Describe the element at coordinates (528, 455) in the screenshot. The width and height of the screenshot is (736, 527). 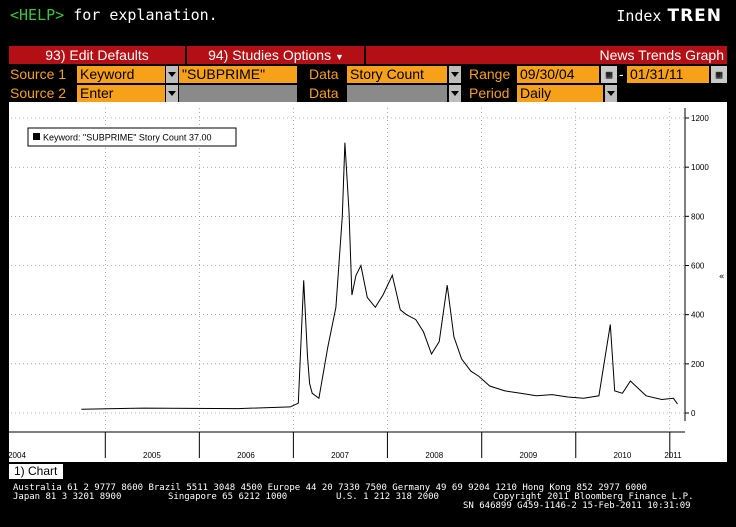
I see `x-tick-label: 2009` at that location.